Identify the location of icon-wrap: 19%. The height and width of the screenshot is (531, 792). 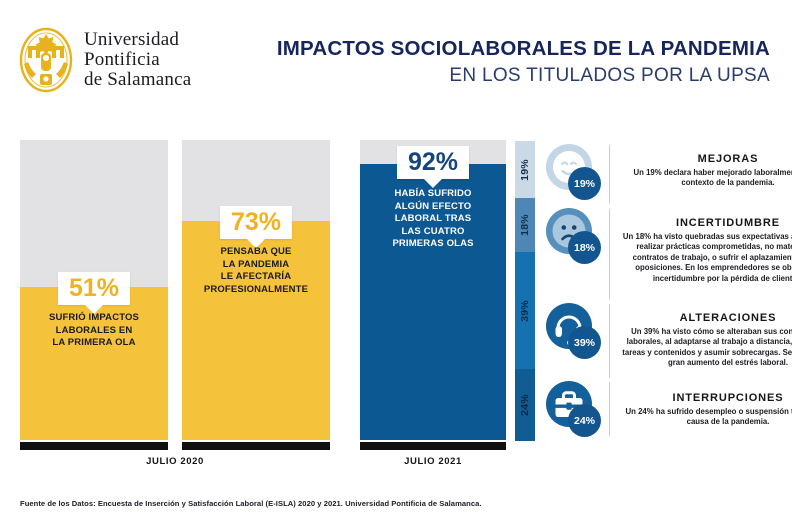
(573, 173).